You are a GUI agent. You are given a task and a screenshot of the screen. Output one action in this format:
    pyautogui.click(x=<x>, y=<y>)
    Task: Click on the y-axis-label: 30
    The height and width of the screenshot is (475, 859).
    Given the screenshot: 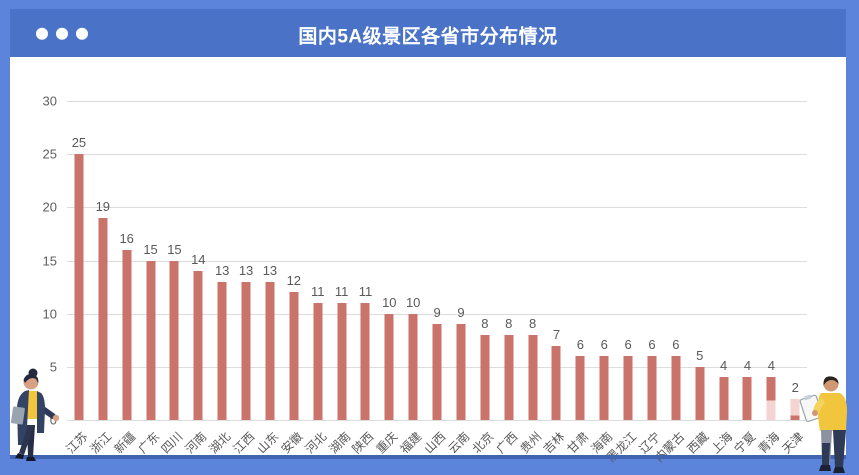 What is the action you would take?
    pyautogui.click(x=49, y=101)
    